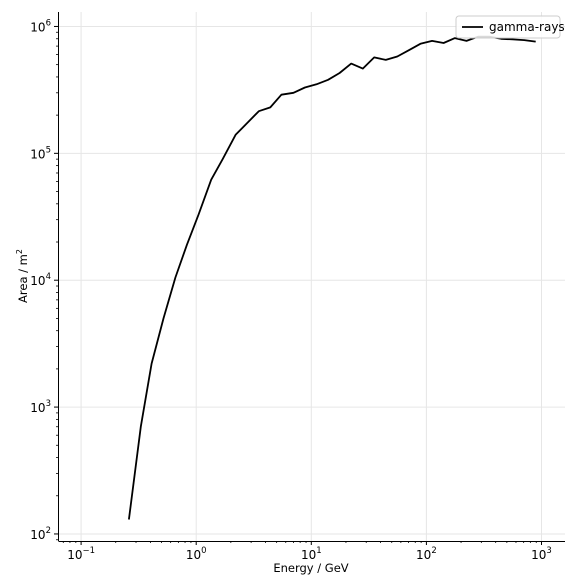 The image size is (576, 576). I want to click on y-axis-label: Area / m2, so click(22, 276).